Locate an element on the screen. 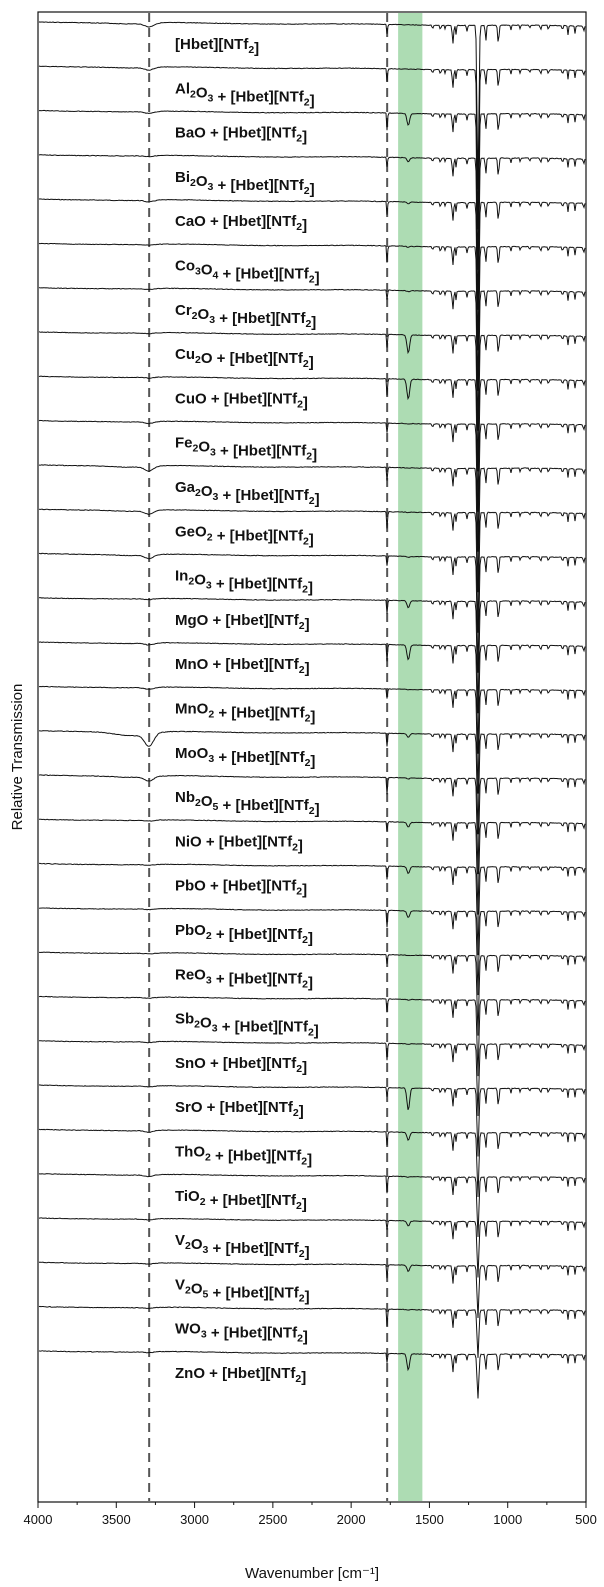 The image size is (604, 1587). series-label-18: NiO + [Hbet][NTf2] is located at coordinates (239, 843).